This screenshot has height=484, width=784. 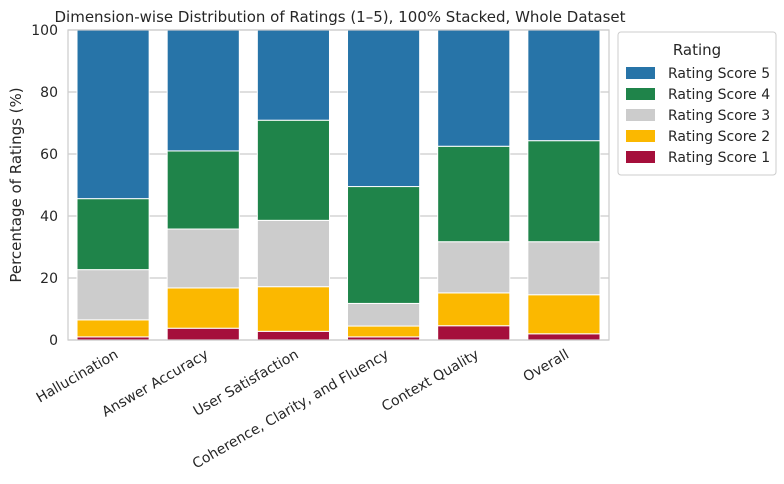 I want to click on legend-entry: Rating Score 2, so click(x=719, y=137).